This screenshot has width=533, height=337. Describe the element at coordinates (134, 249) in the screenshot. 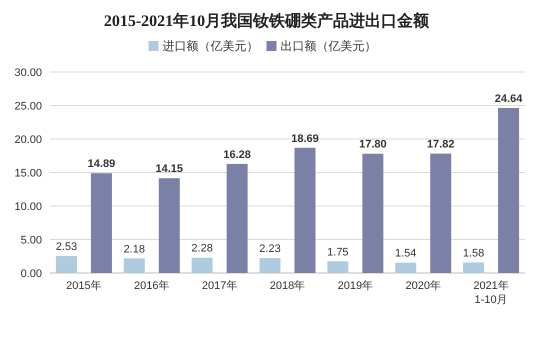

I see `text: 2.18` at that location.